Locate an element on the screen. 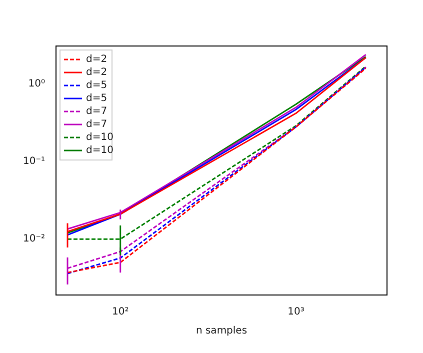 The width and height of the screenshot is (423, 353). x-tick-label: 10³ is located at coordinates (296, 312).